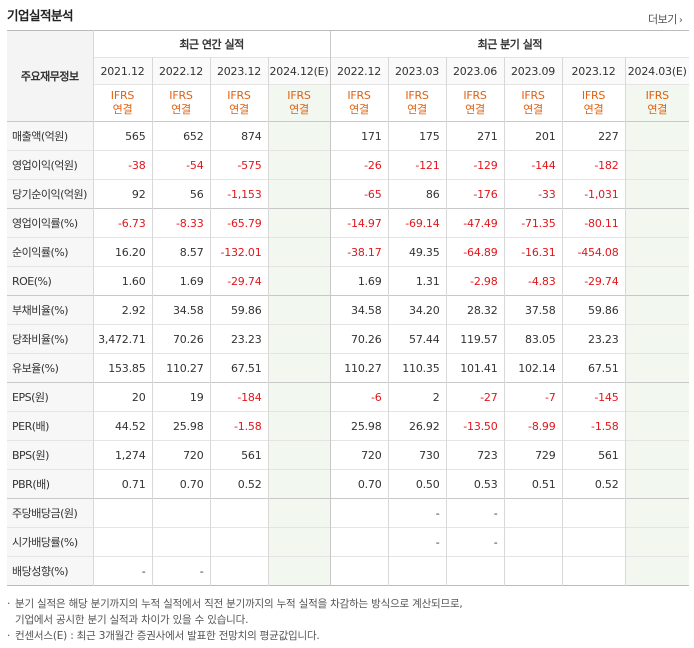 The image size is (694, 648). I want to click on footnote-quarterly-line2: 기업에서 공시한 분기 실적과 차이가 있을 수 있습니다., so click(132, 620).